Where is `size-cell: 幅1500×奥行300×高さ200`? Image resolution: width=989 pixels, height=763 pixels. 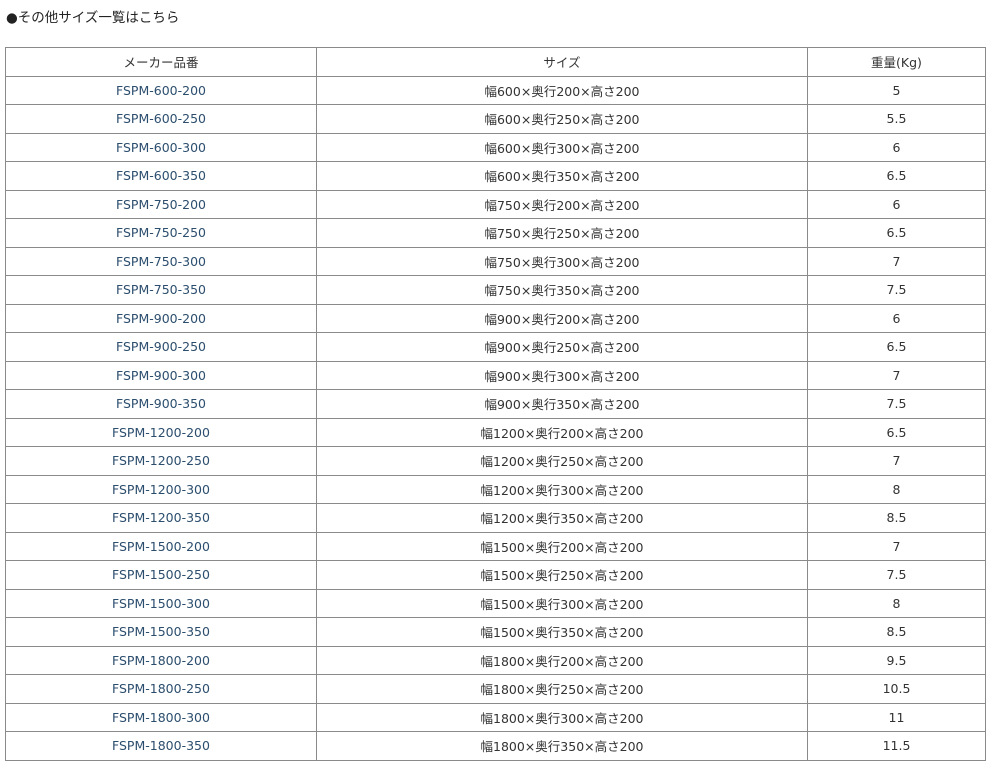
size-cell: 幅1500×奥行300×高さ200 is located at coordinates (562, 603).